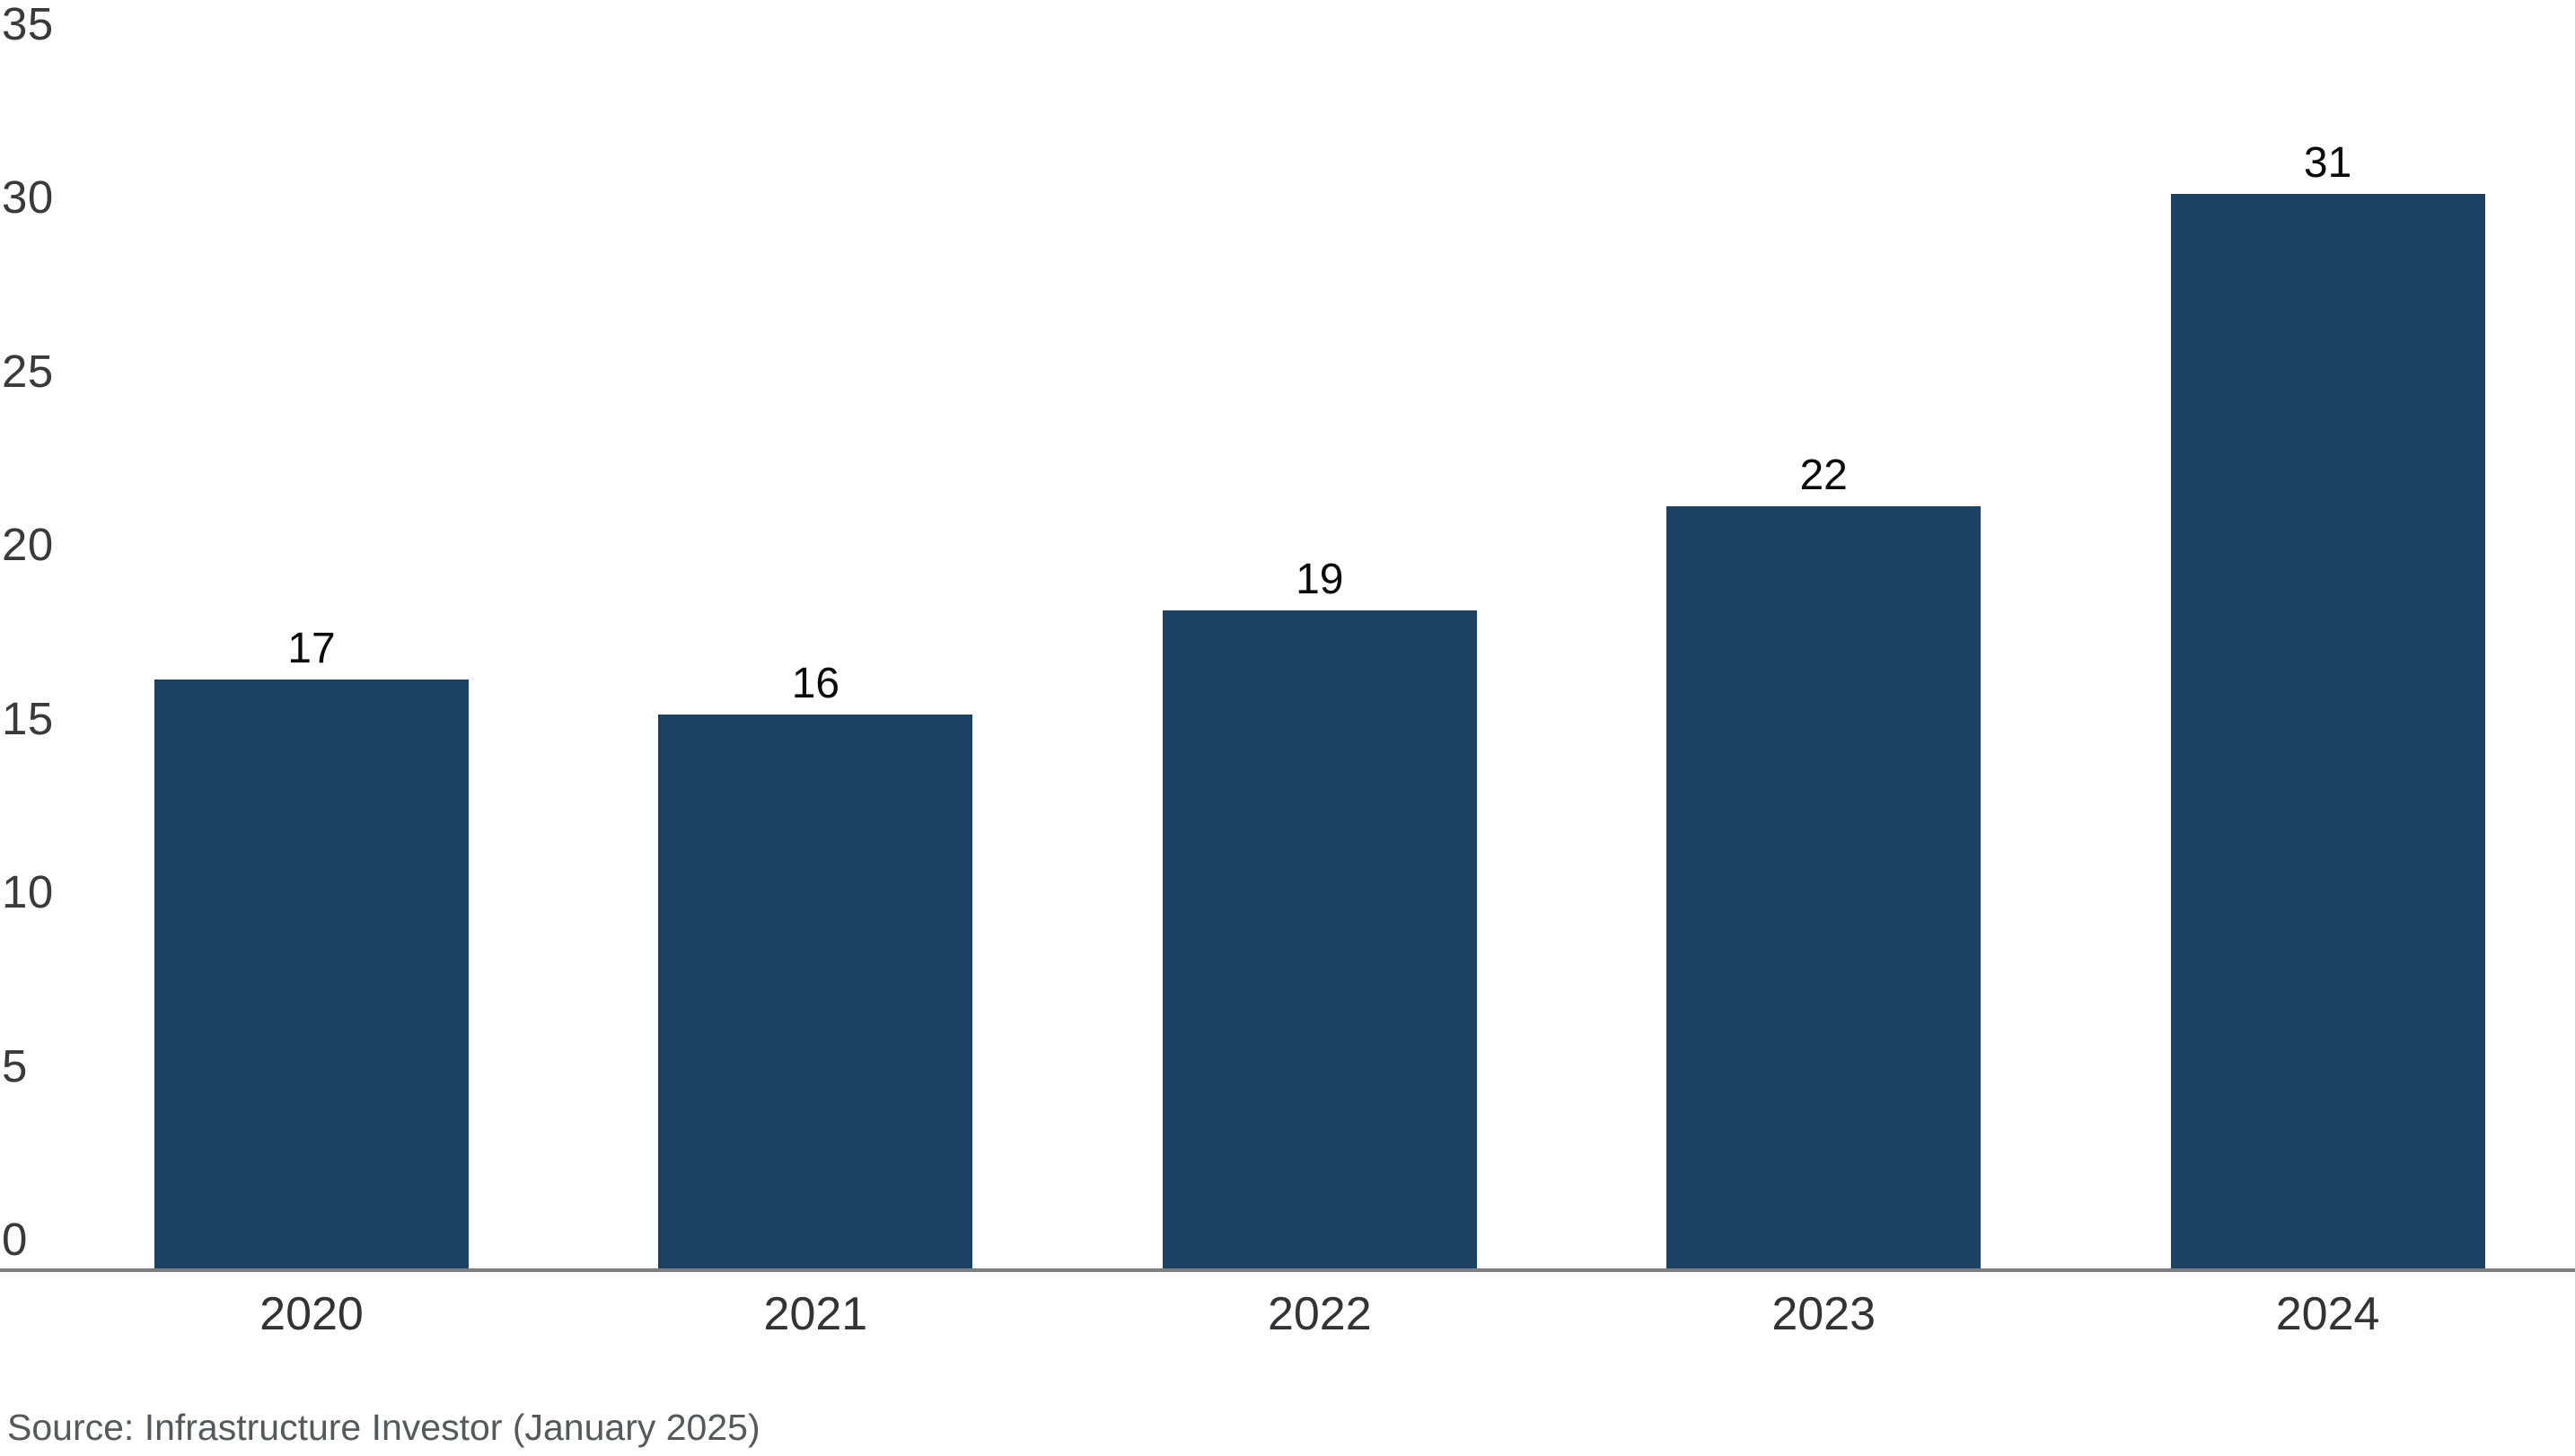 The image size is (2575, 1456). I want to click on bar-2024, so click(2328, 732).